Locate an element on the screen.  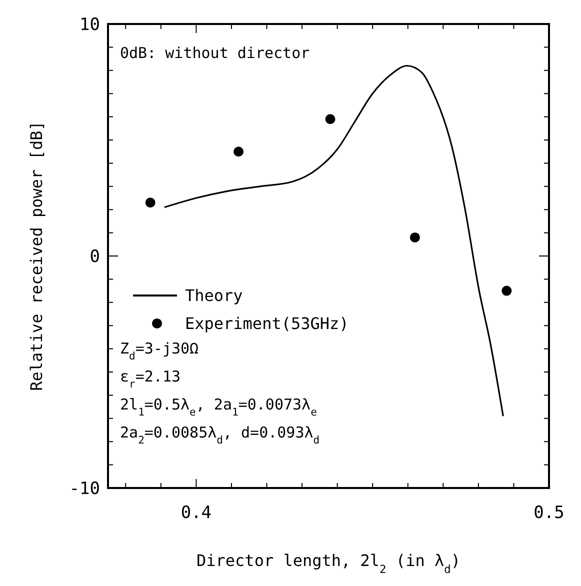
annotation: 2a$_{2}$=0.0085λ$_{d}$, d=0.093λ$_{d}$ is located at coordinates (220, 434).